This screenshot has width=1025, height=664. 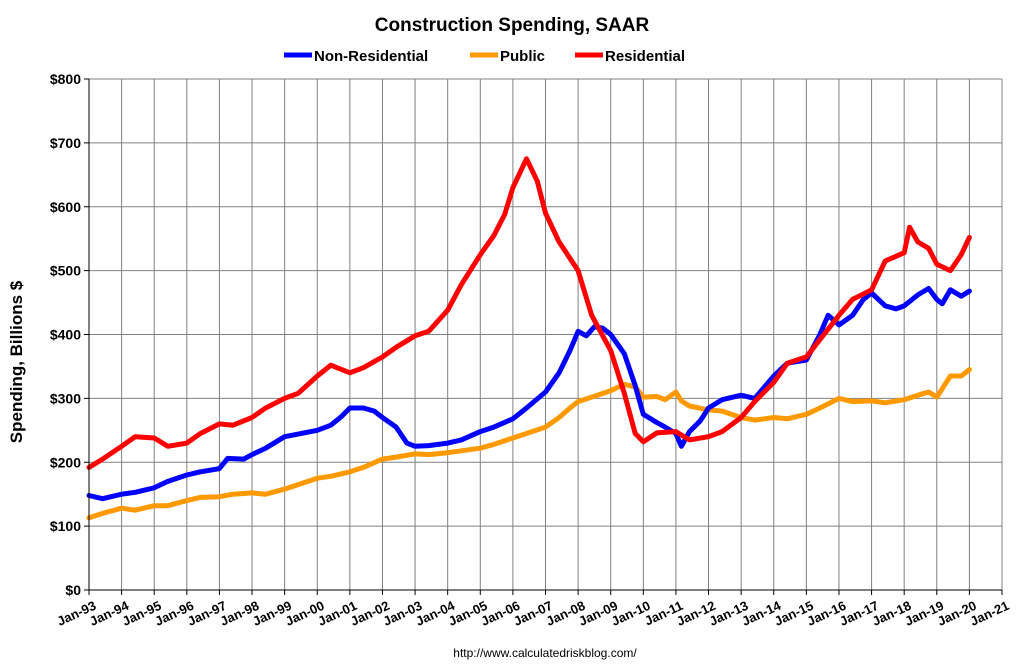 What do you see at coordinates (65, 526) in the screenshot?
I see `y-tick-label: $100` at bounding box center [65, 526].